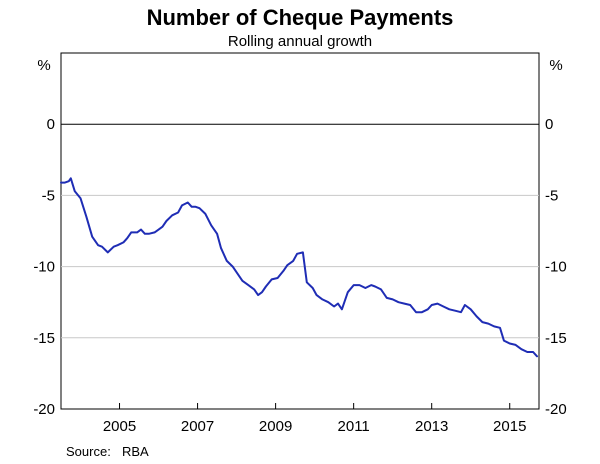 This screenshot has height=464, width=600. Describe the element at coordinates (556, 338) in the screenshot. I see `y-tick-label-right: -15` at that location.